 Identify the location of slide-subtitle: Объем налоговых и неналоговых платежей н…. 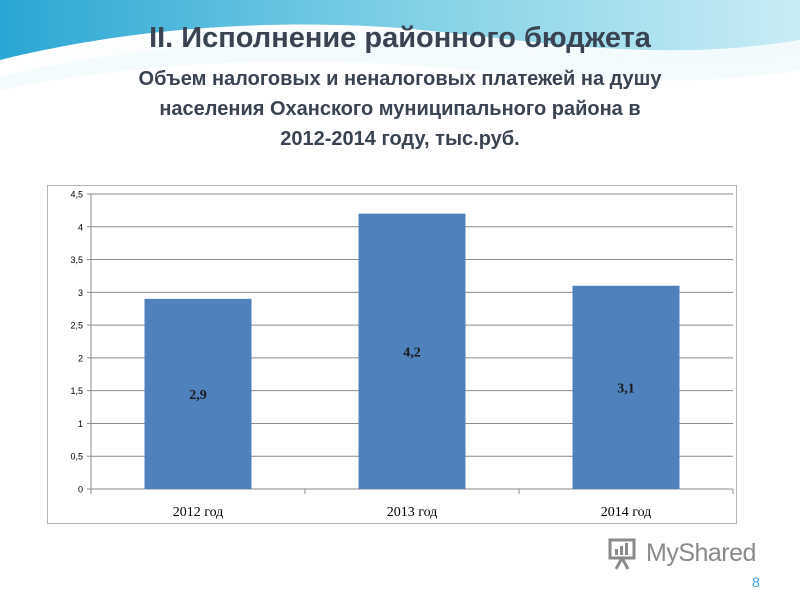
(400, 109).